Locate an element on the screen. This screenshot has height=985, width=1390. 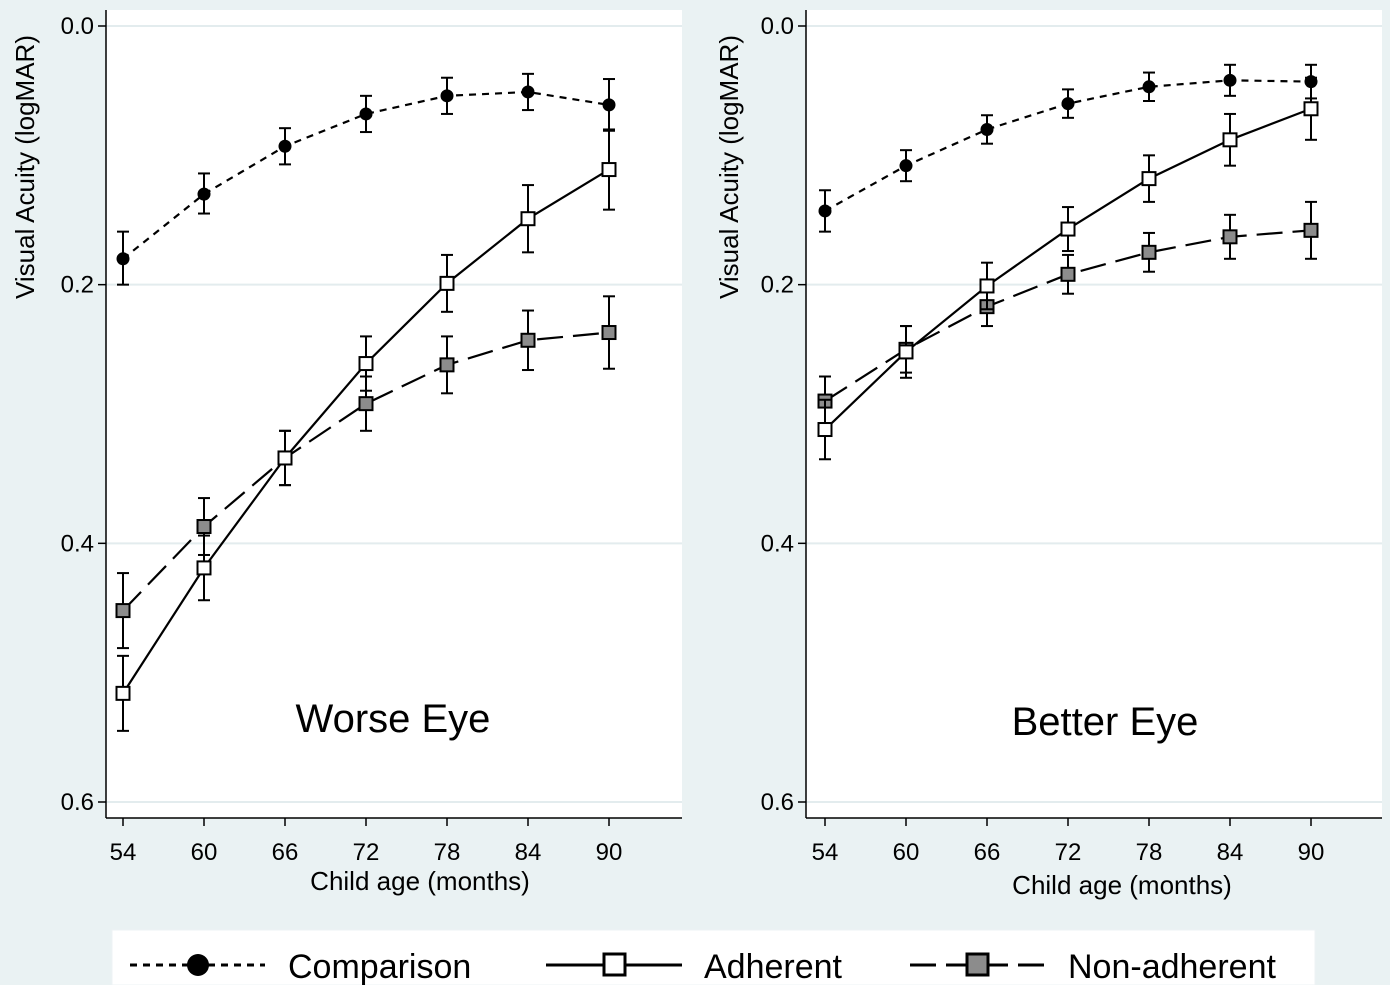
legend-box is located at coordinates (713, 957).